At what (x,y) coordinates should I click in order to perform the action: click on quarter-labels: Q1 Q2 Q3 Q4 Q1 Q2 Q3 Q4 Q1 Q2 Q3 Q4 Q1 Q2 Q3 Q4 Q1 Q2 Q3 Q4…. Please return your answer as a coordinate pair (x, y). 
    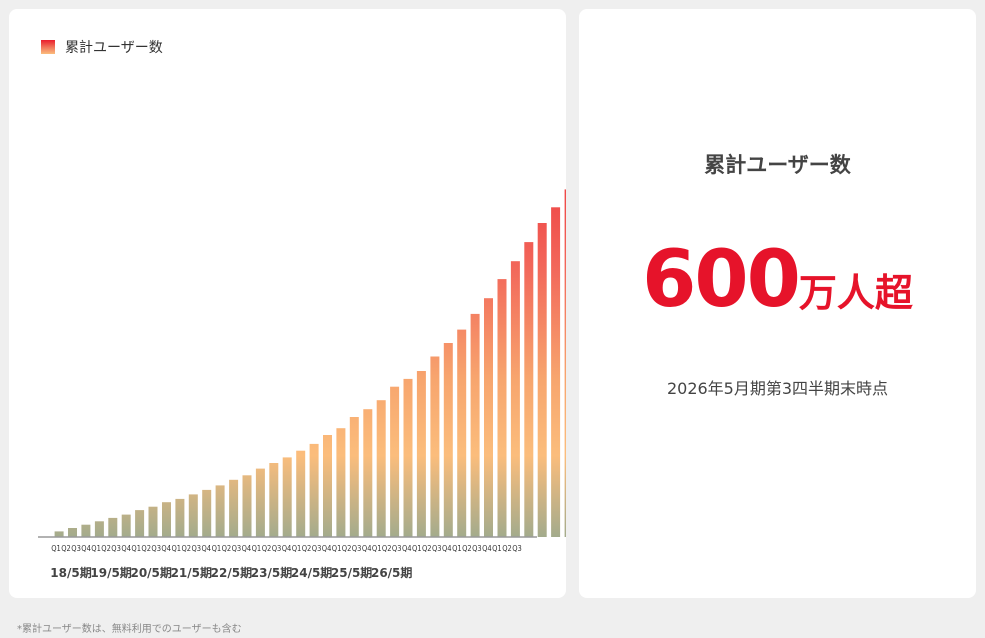
    Looking at the image, I should click on (286, 548).